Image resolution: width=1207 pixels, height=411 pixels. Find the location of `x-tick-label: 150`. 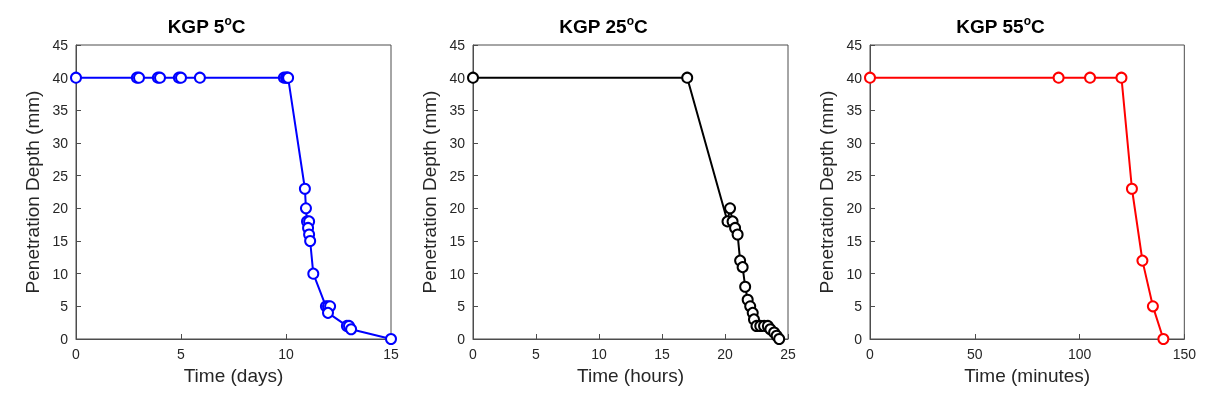

x-tick-label: 150 is located at coordinates (1184, 354).